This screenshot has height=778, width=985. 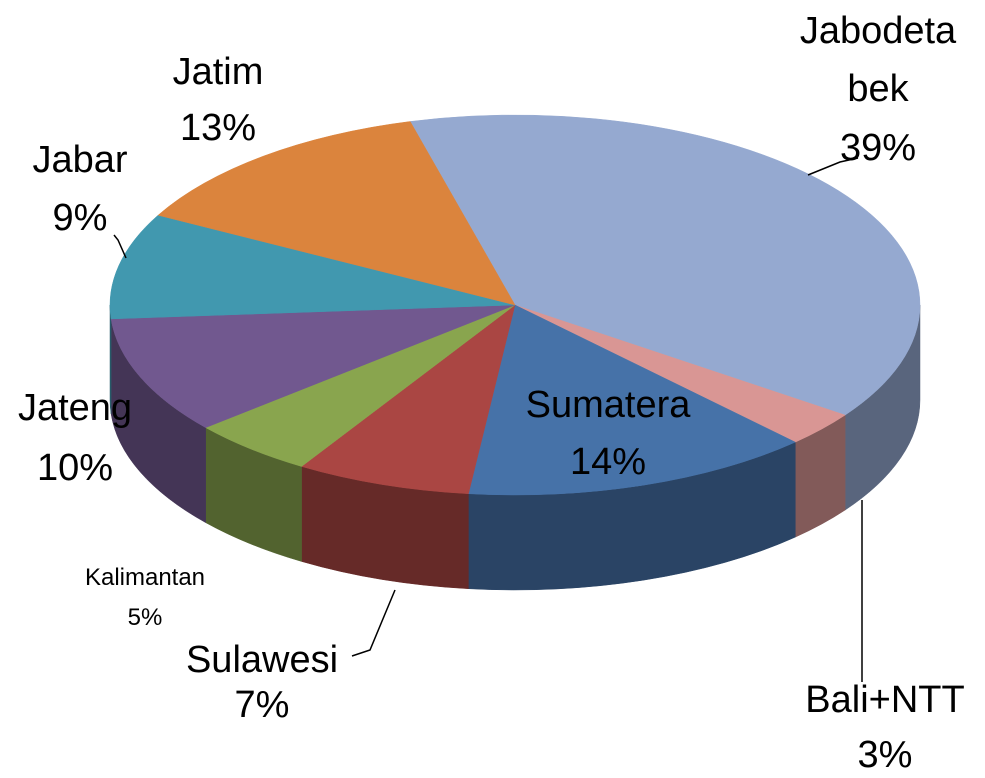 What do you see at coordinates (878, 148) in the screenshot?
I see `value-label: 39%` at bounding box center [878, 148].